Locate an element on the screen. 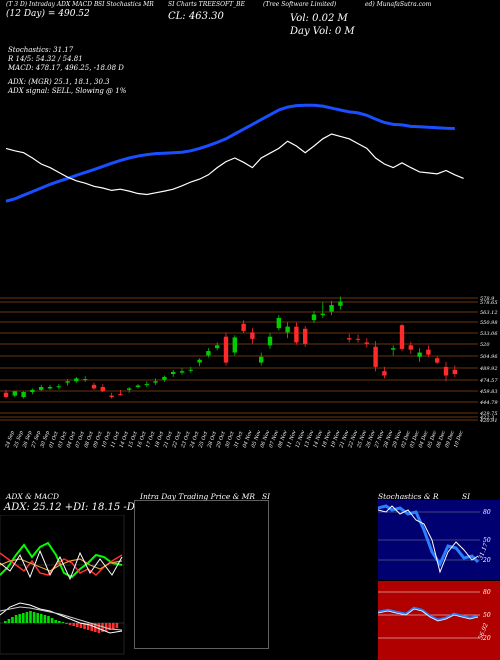  rsi-line-white is located at coordinates (428, 615).